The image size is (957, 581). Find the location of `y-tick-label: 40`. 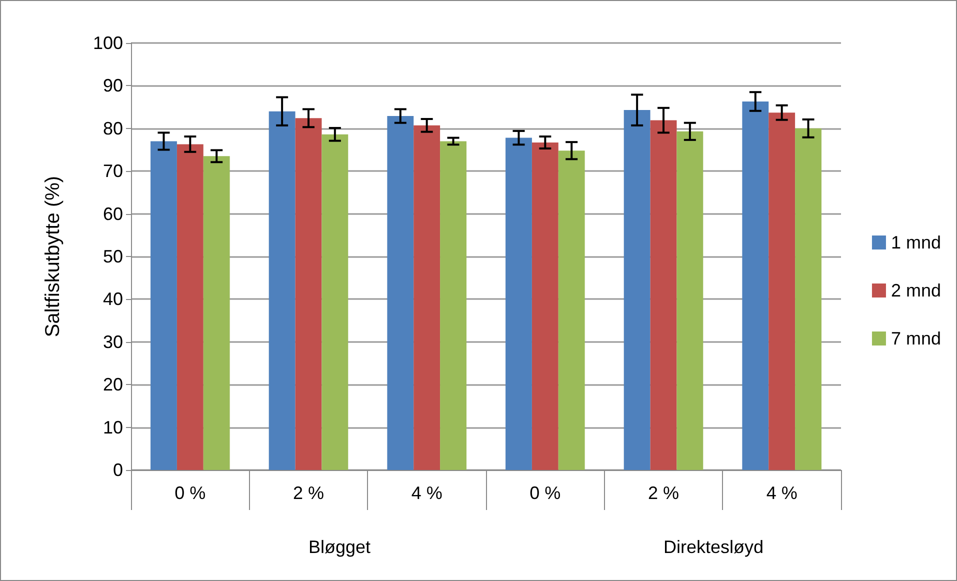

y-tick-label: 40 is located at coordinates (112, 299).